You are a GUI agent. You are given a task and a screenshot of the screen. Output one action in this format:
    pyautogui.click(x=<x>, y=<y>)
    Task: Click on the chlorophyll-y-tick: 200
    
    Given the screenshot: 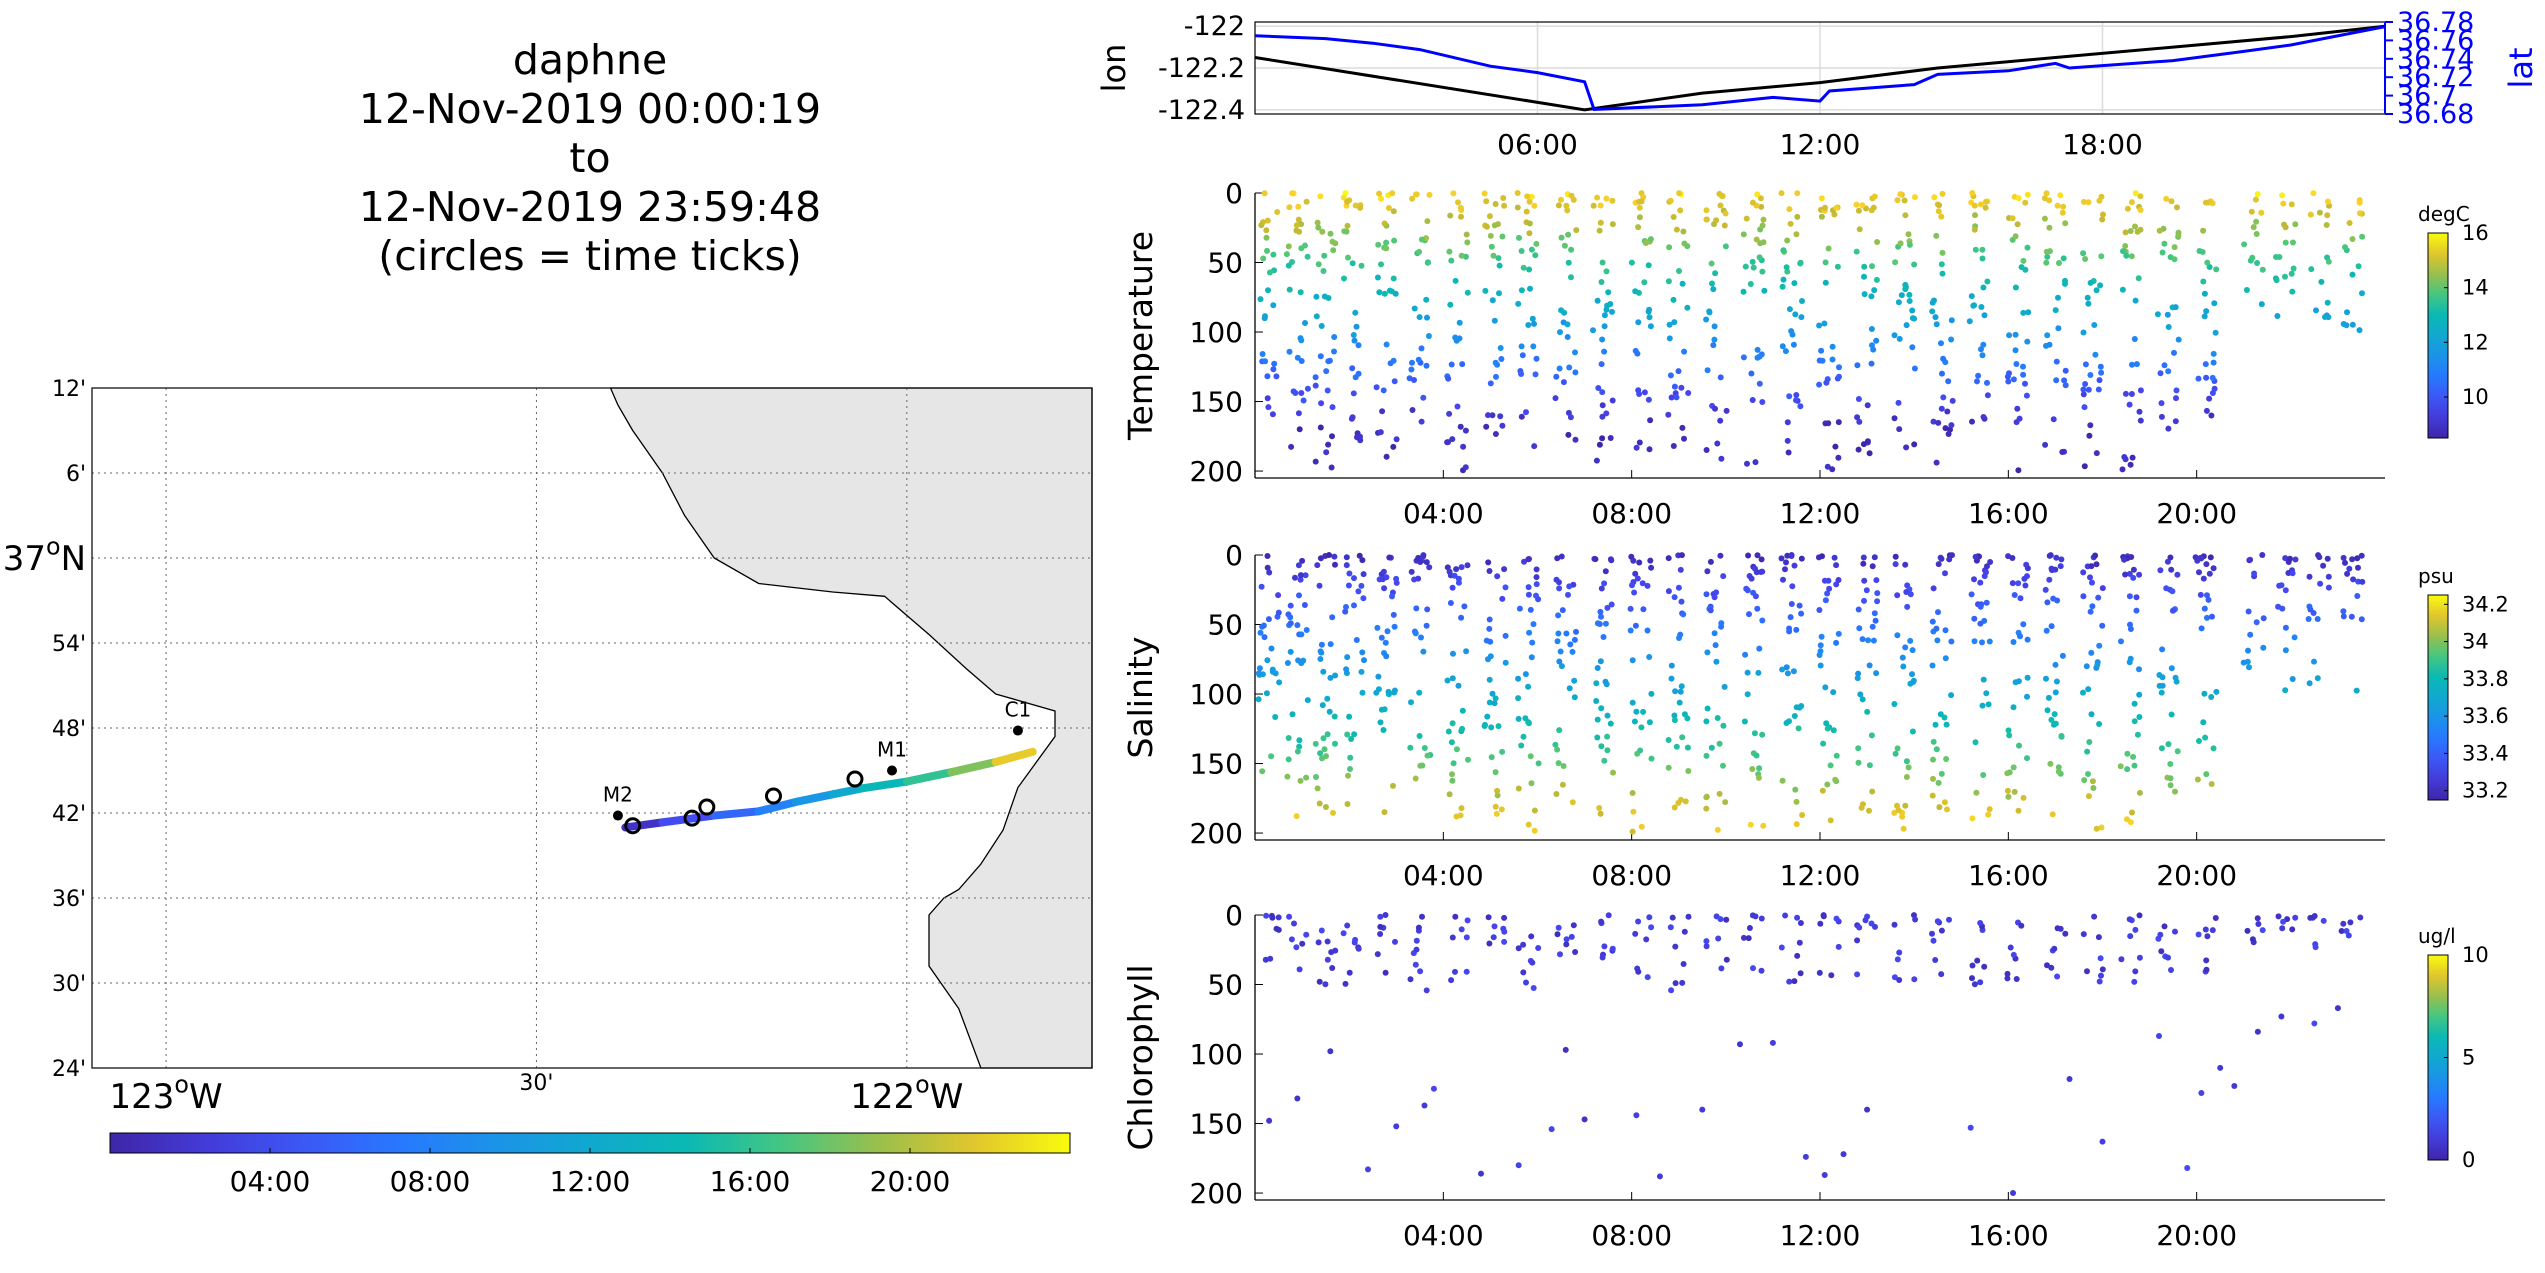 What is the action you would take?
    pyautogui.click(x=1216, y=1193)
    